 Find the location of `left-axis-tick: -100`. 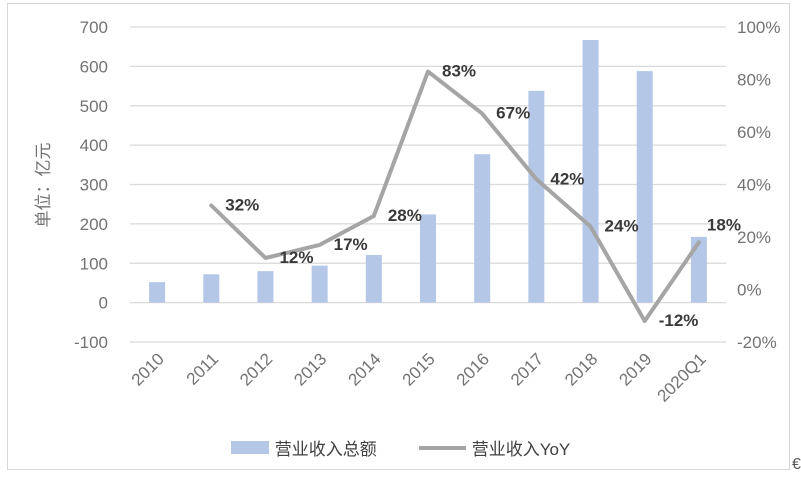

left-axis-tick: -100 is located at coordinates (91, 342).